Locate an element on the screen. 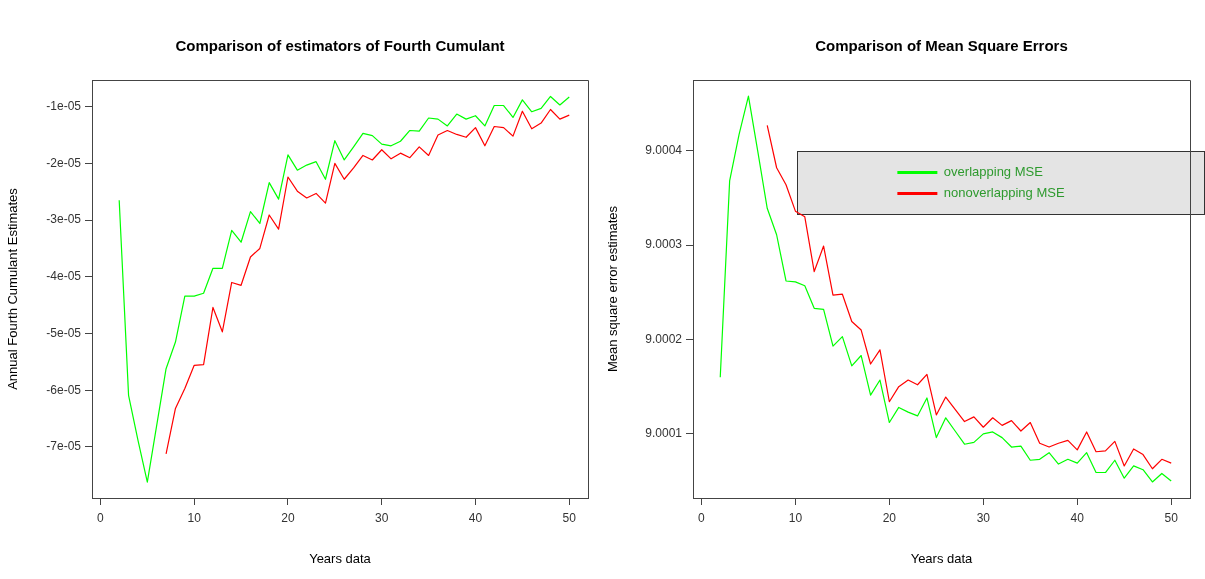 The width and height of the screenshot is (1205, 579). y-axis-title: Mean square error estimates is located at coordinates (613, 289).